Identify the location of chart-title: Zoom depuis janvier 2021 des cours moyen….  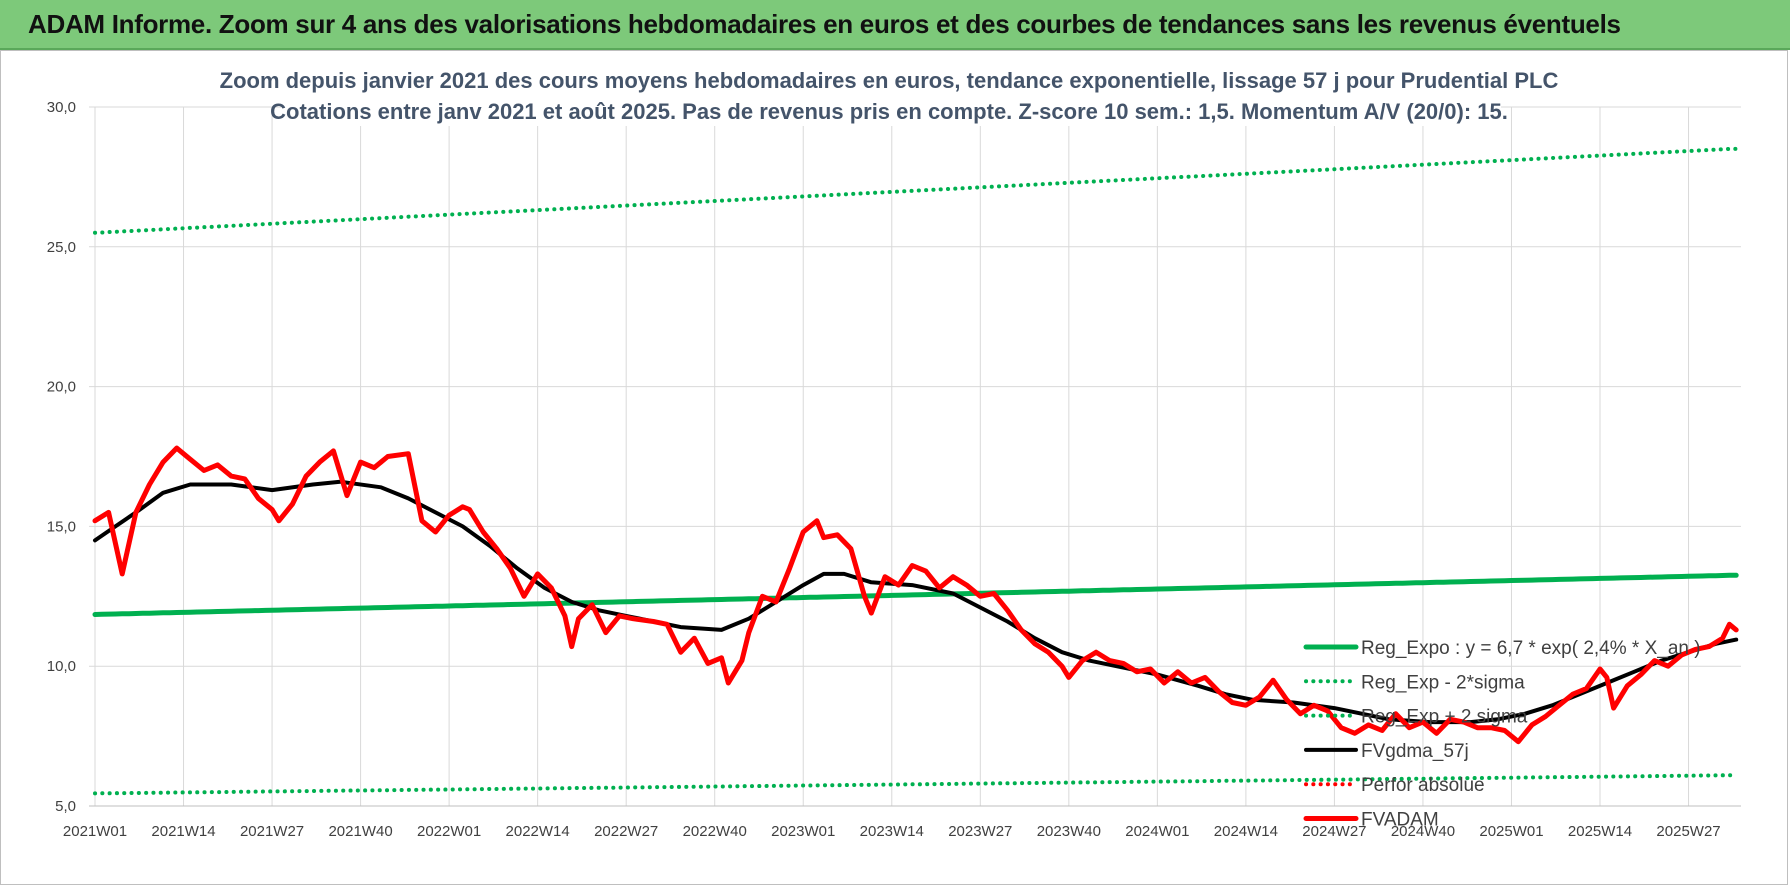
(889, 93).